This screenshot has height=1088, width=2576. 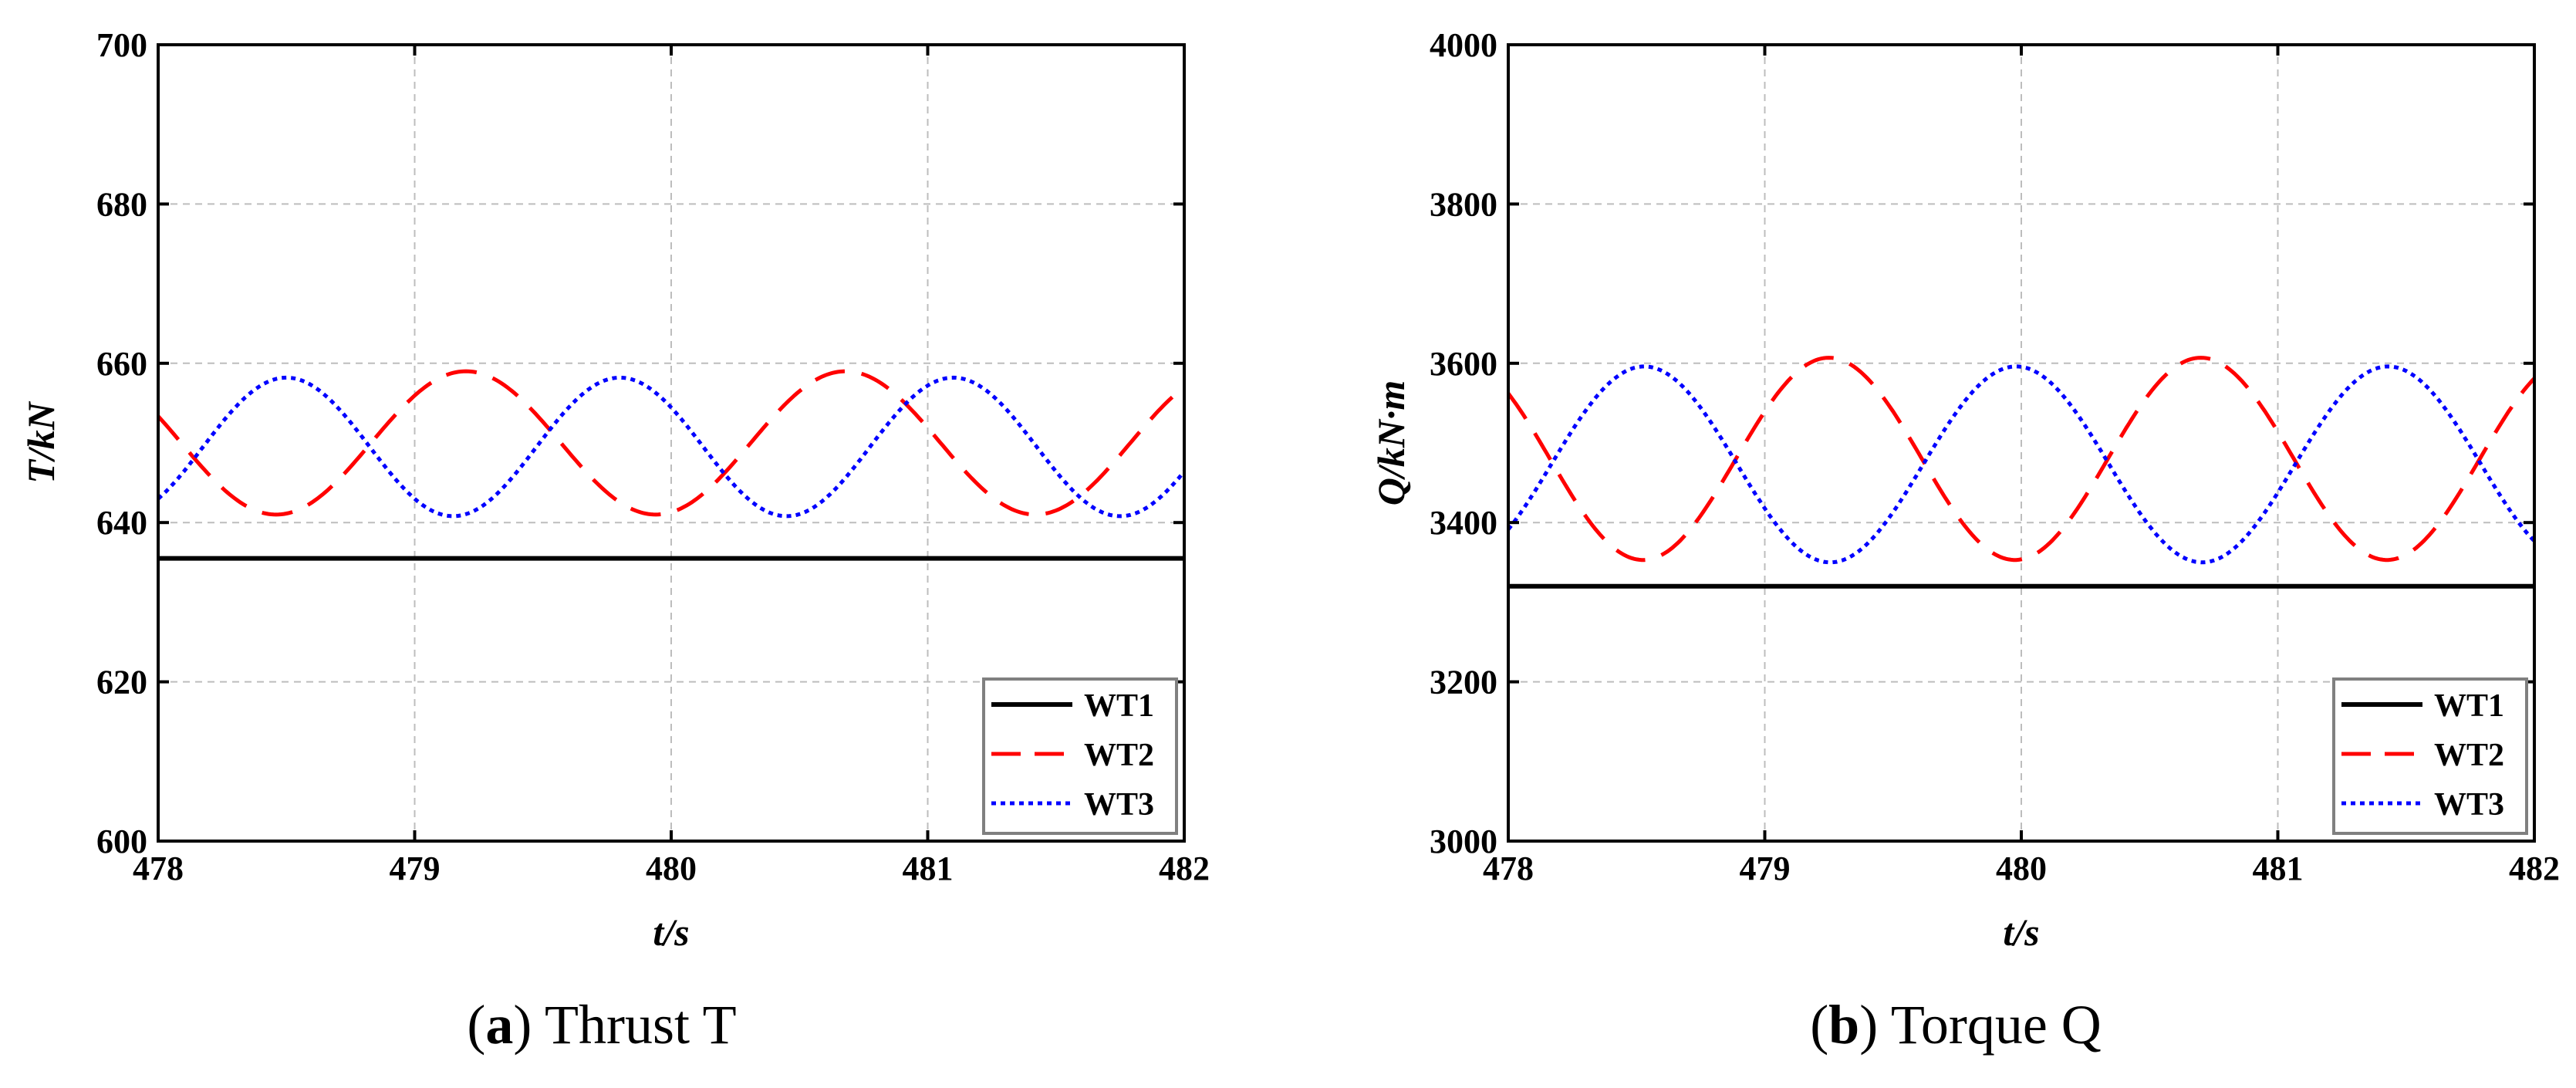 What do you see at coordinates (1996, 1025) in the screenshot?
I see `caption-text: Torque Q` at bounding box center [1996, 1025].